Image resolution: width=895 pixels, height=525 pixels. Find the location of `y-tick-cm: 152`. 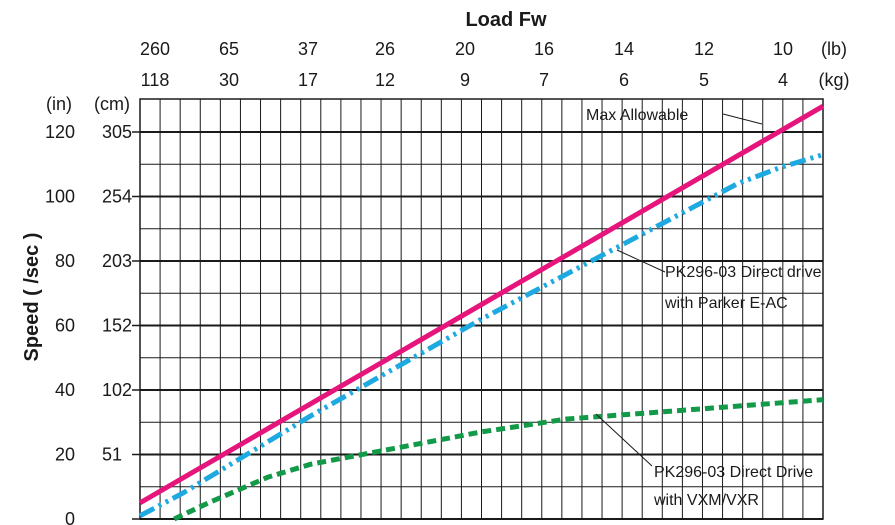

y-tick-cm: 152 is located at coordinates (117, 326).